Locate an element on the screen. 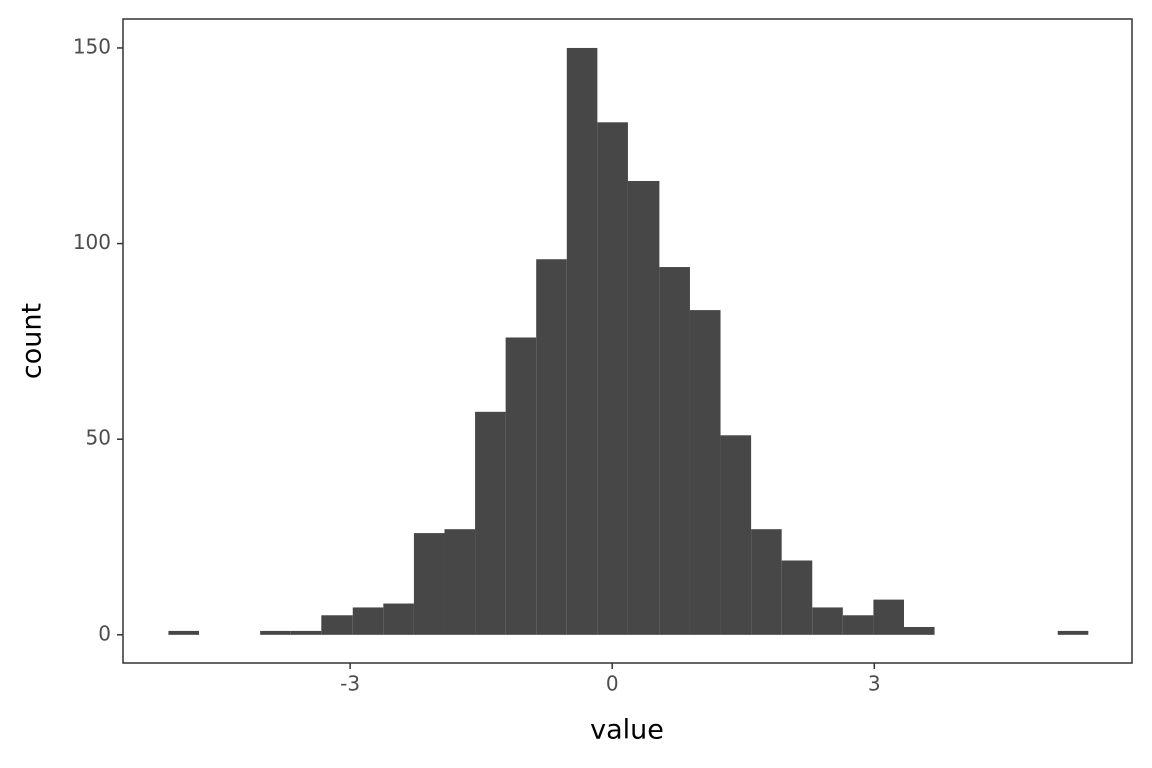 Image resolution: width=1152 pixels, height=768 pixels. y-tick-label: 100 is located at coordinates (92, 242).